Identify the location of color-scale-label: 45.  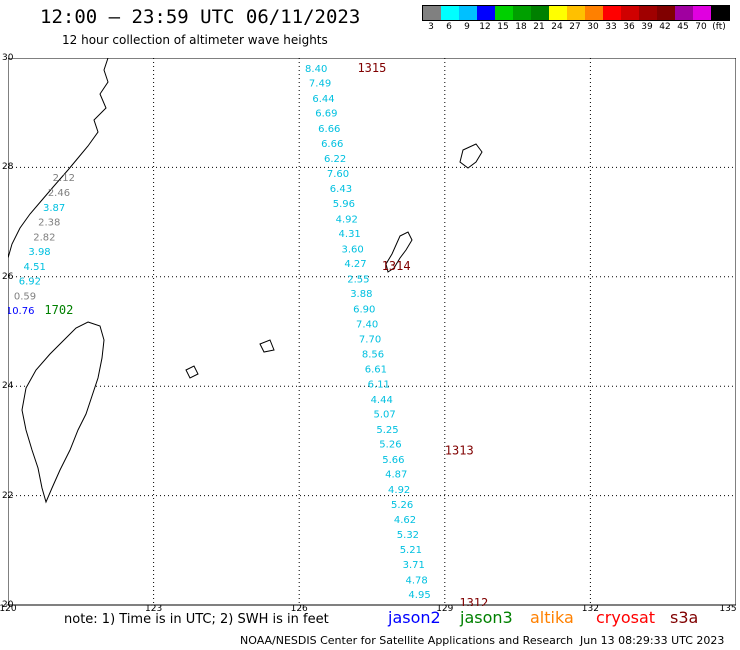
(683, 27).